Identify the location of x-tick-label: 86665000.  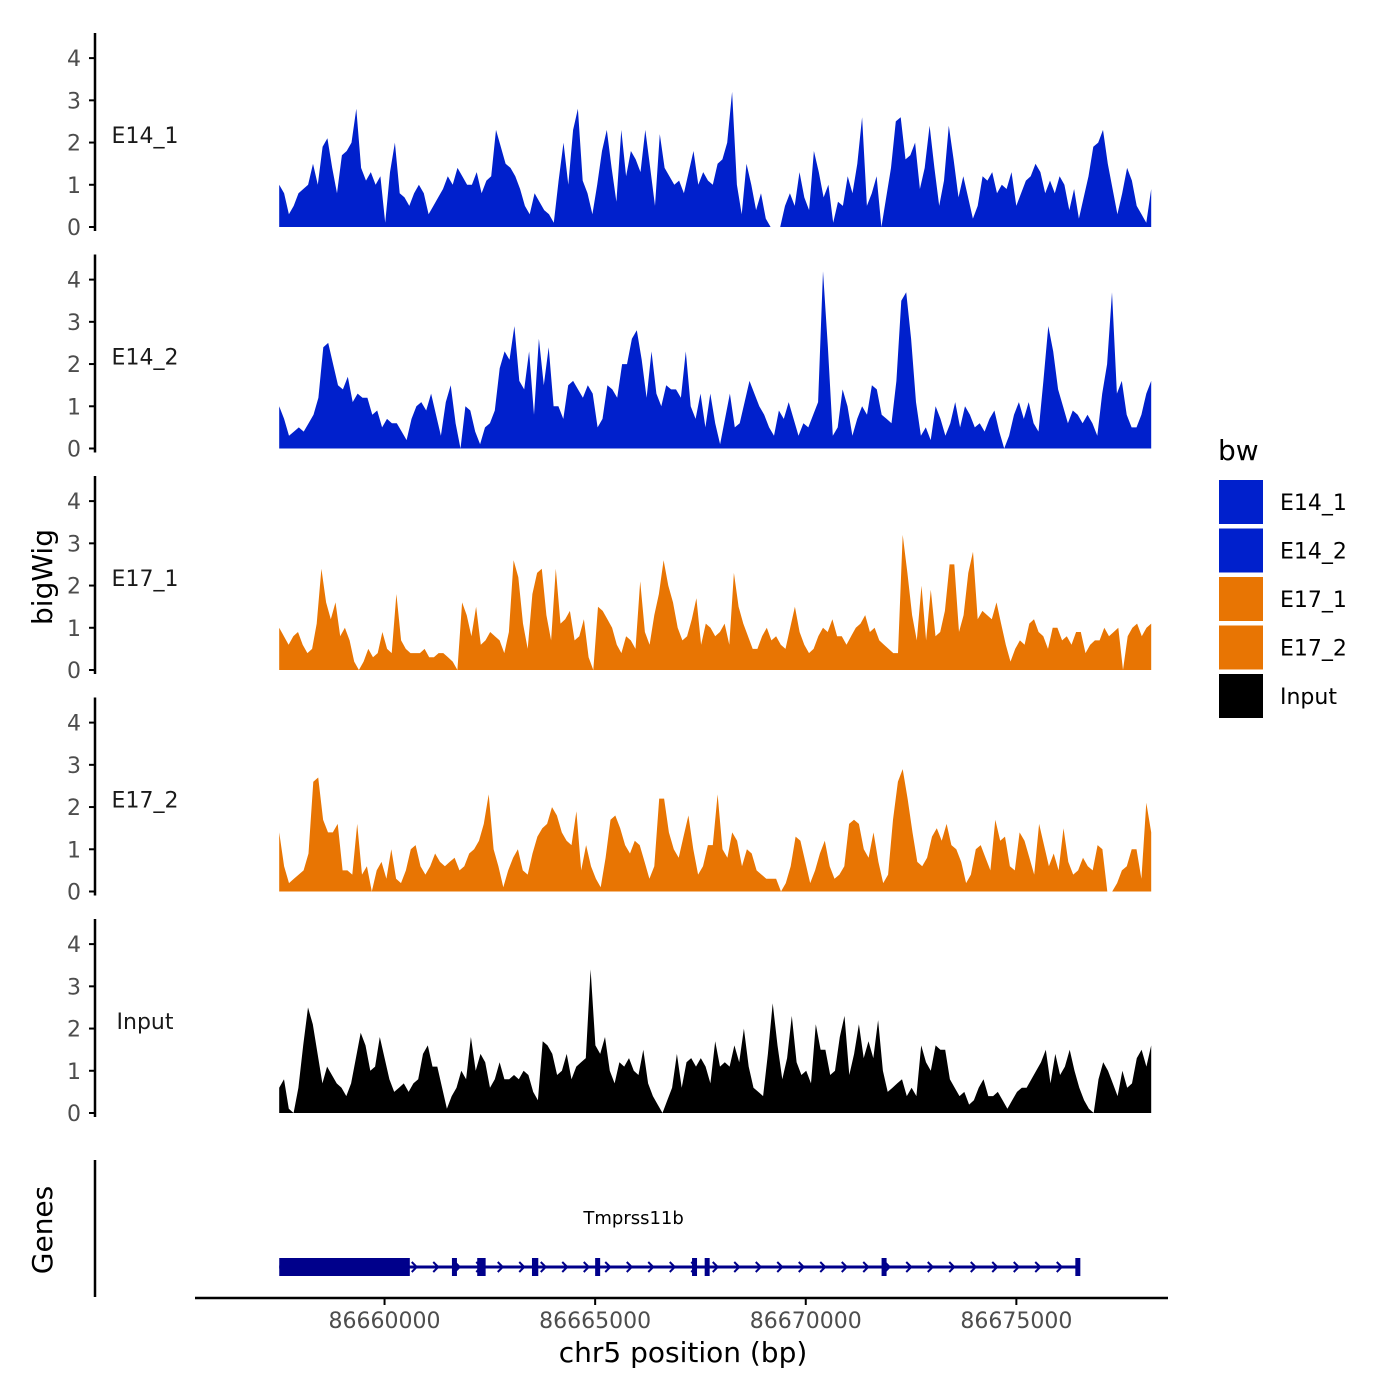
(595, 1321).